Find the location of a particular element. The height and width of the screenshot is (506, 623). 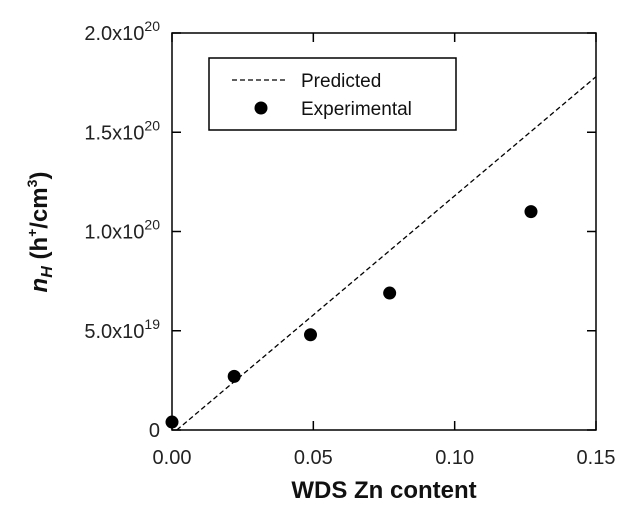

y-tick-label: 1.0x10²⁰ is located at coordinates (122, 230).